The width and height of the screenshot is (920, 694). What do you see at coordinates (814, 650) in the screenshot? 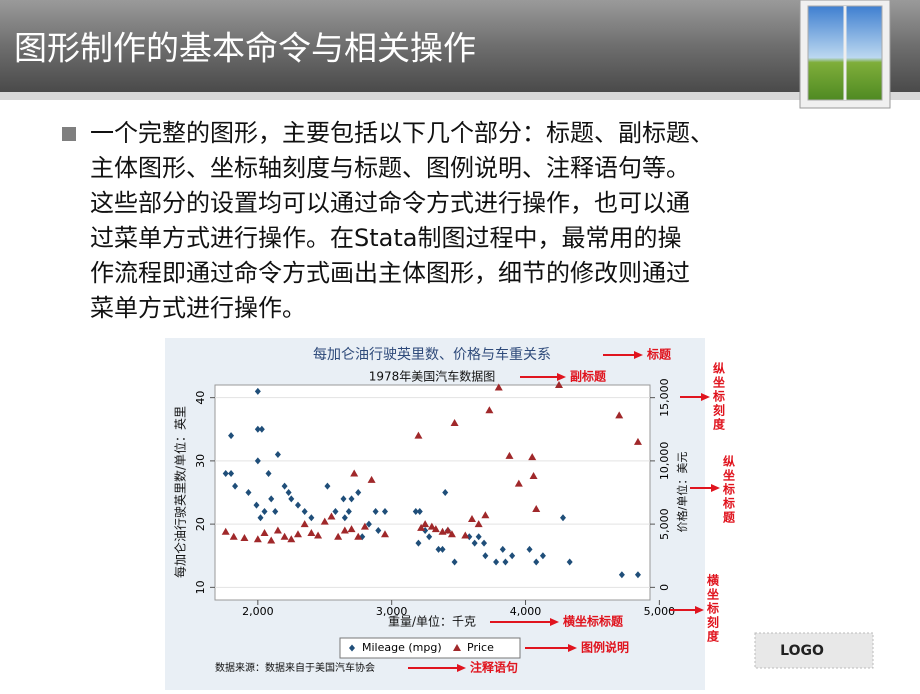
I see `logo-box` at bounding box center [814, 650].